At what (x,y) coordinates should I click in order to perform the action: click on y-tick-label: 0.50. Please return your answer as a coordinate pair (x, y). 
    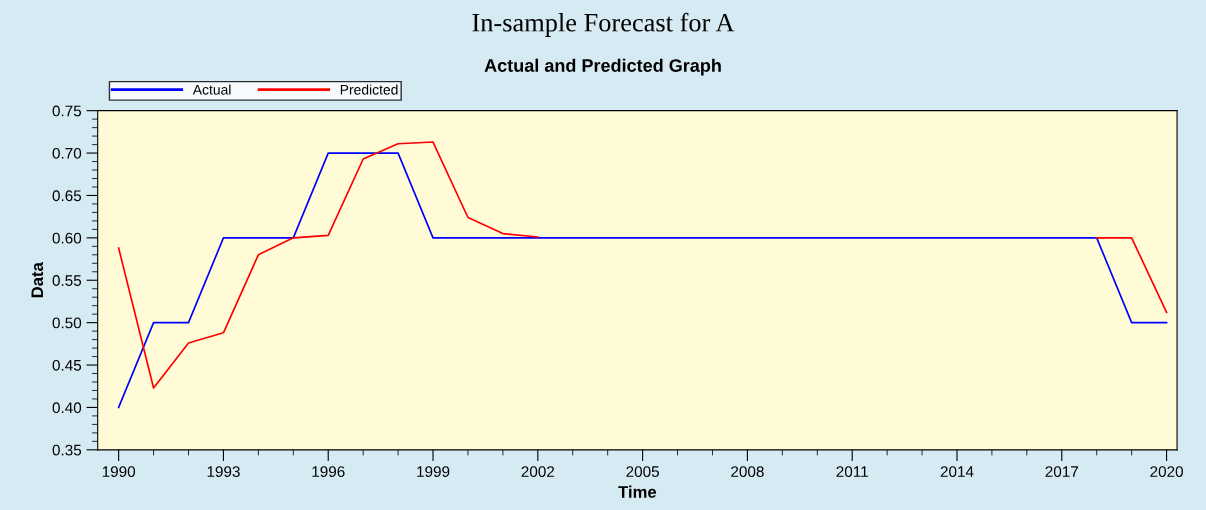
    Looking at the image, I should click on (67, 323).